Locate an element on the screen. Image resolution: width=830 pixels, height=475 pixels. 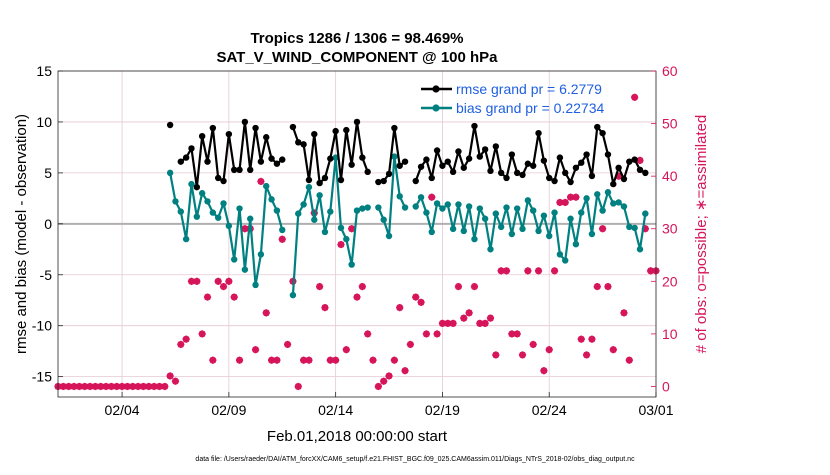
y-left-tick-label: -5 is located at coordinates (46, 275).